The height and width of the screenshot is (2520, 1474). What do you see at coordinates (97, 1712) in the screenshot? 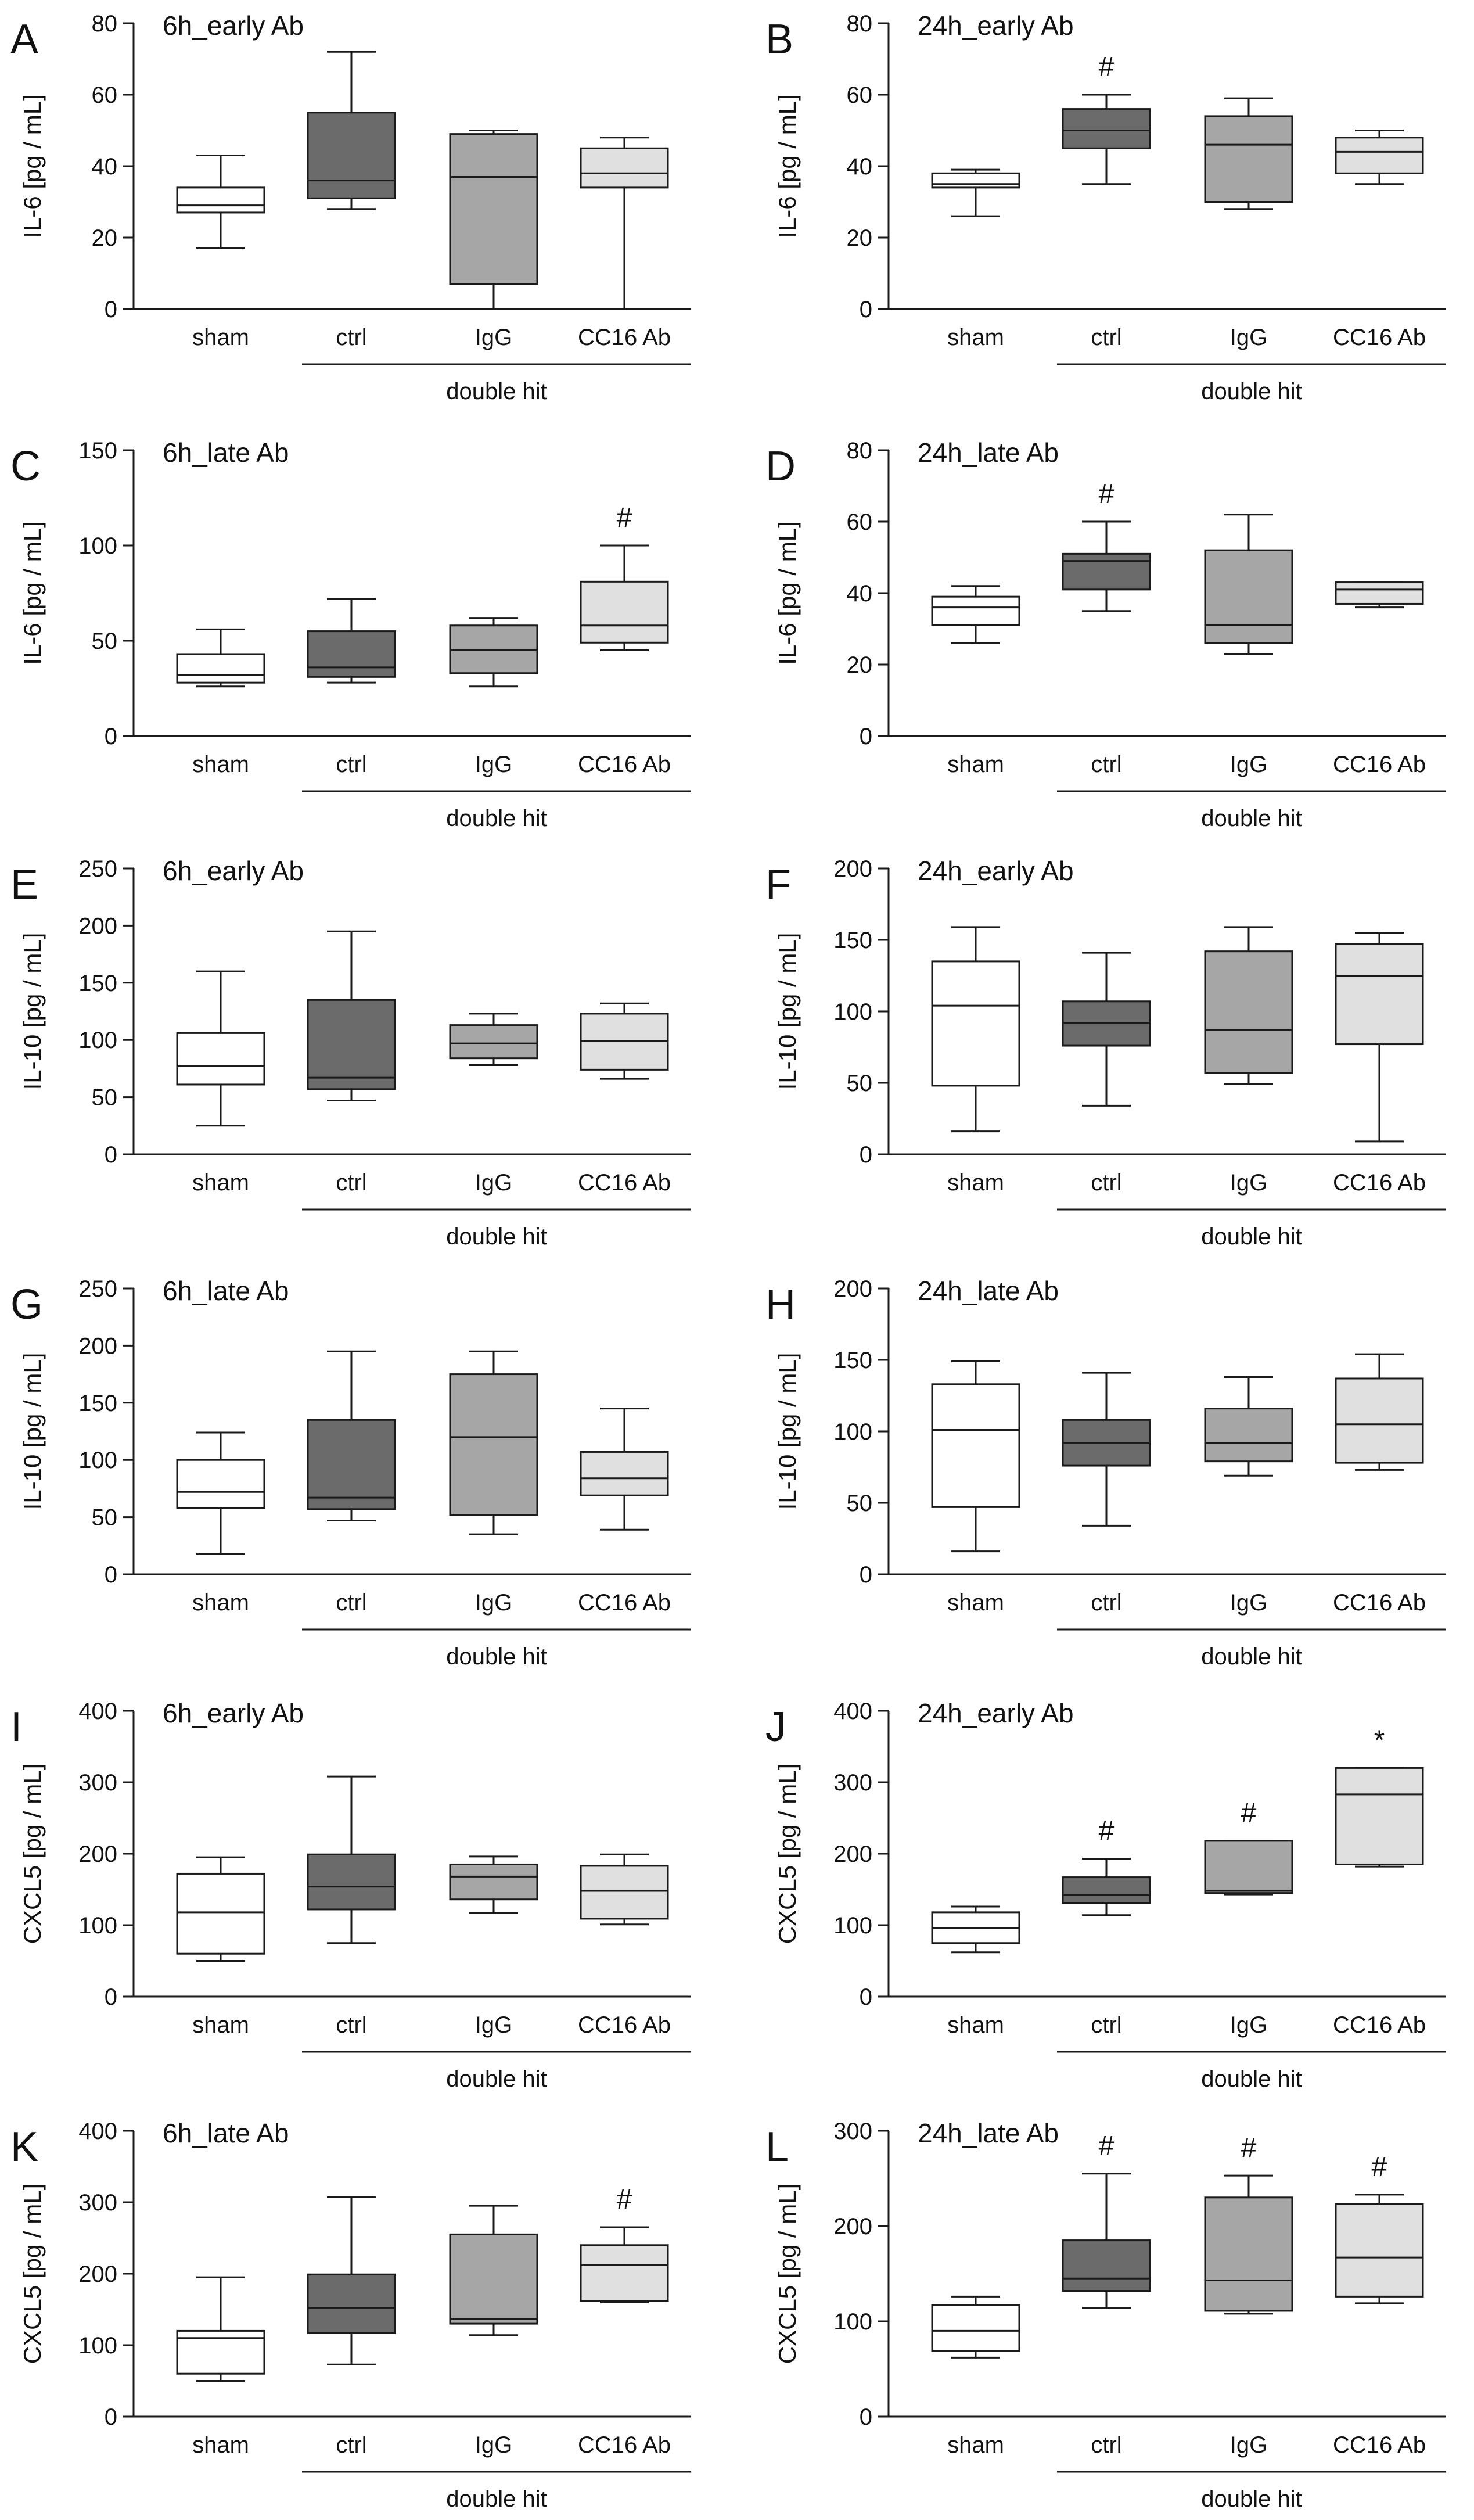
I see `y-tick-label: 400` at bounding box center [97, 1712].